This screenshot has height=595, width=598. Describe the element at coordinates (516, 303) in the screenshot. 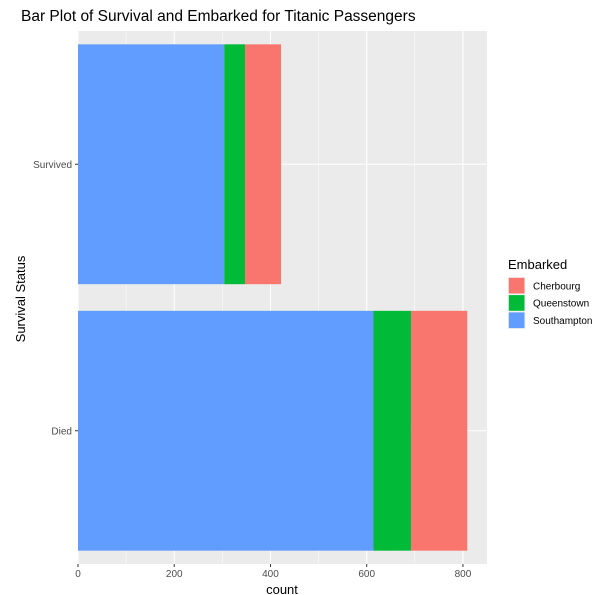

I see `legend-swatch-queenstown` at that location.